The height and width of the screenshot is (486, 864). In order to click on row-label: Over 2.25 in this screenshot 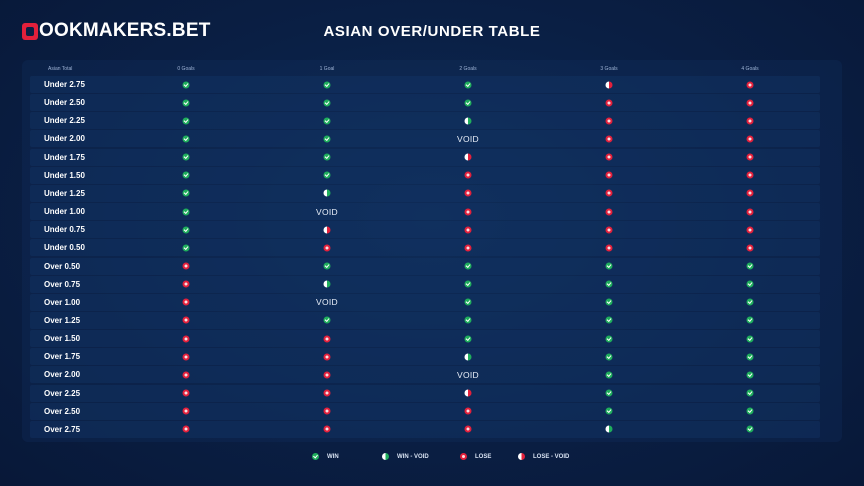, I will do `click(62, 393)`.